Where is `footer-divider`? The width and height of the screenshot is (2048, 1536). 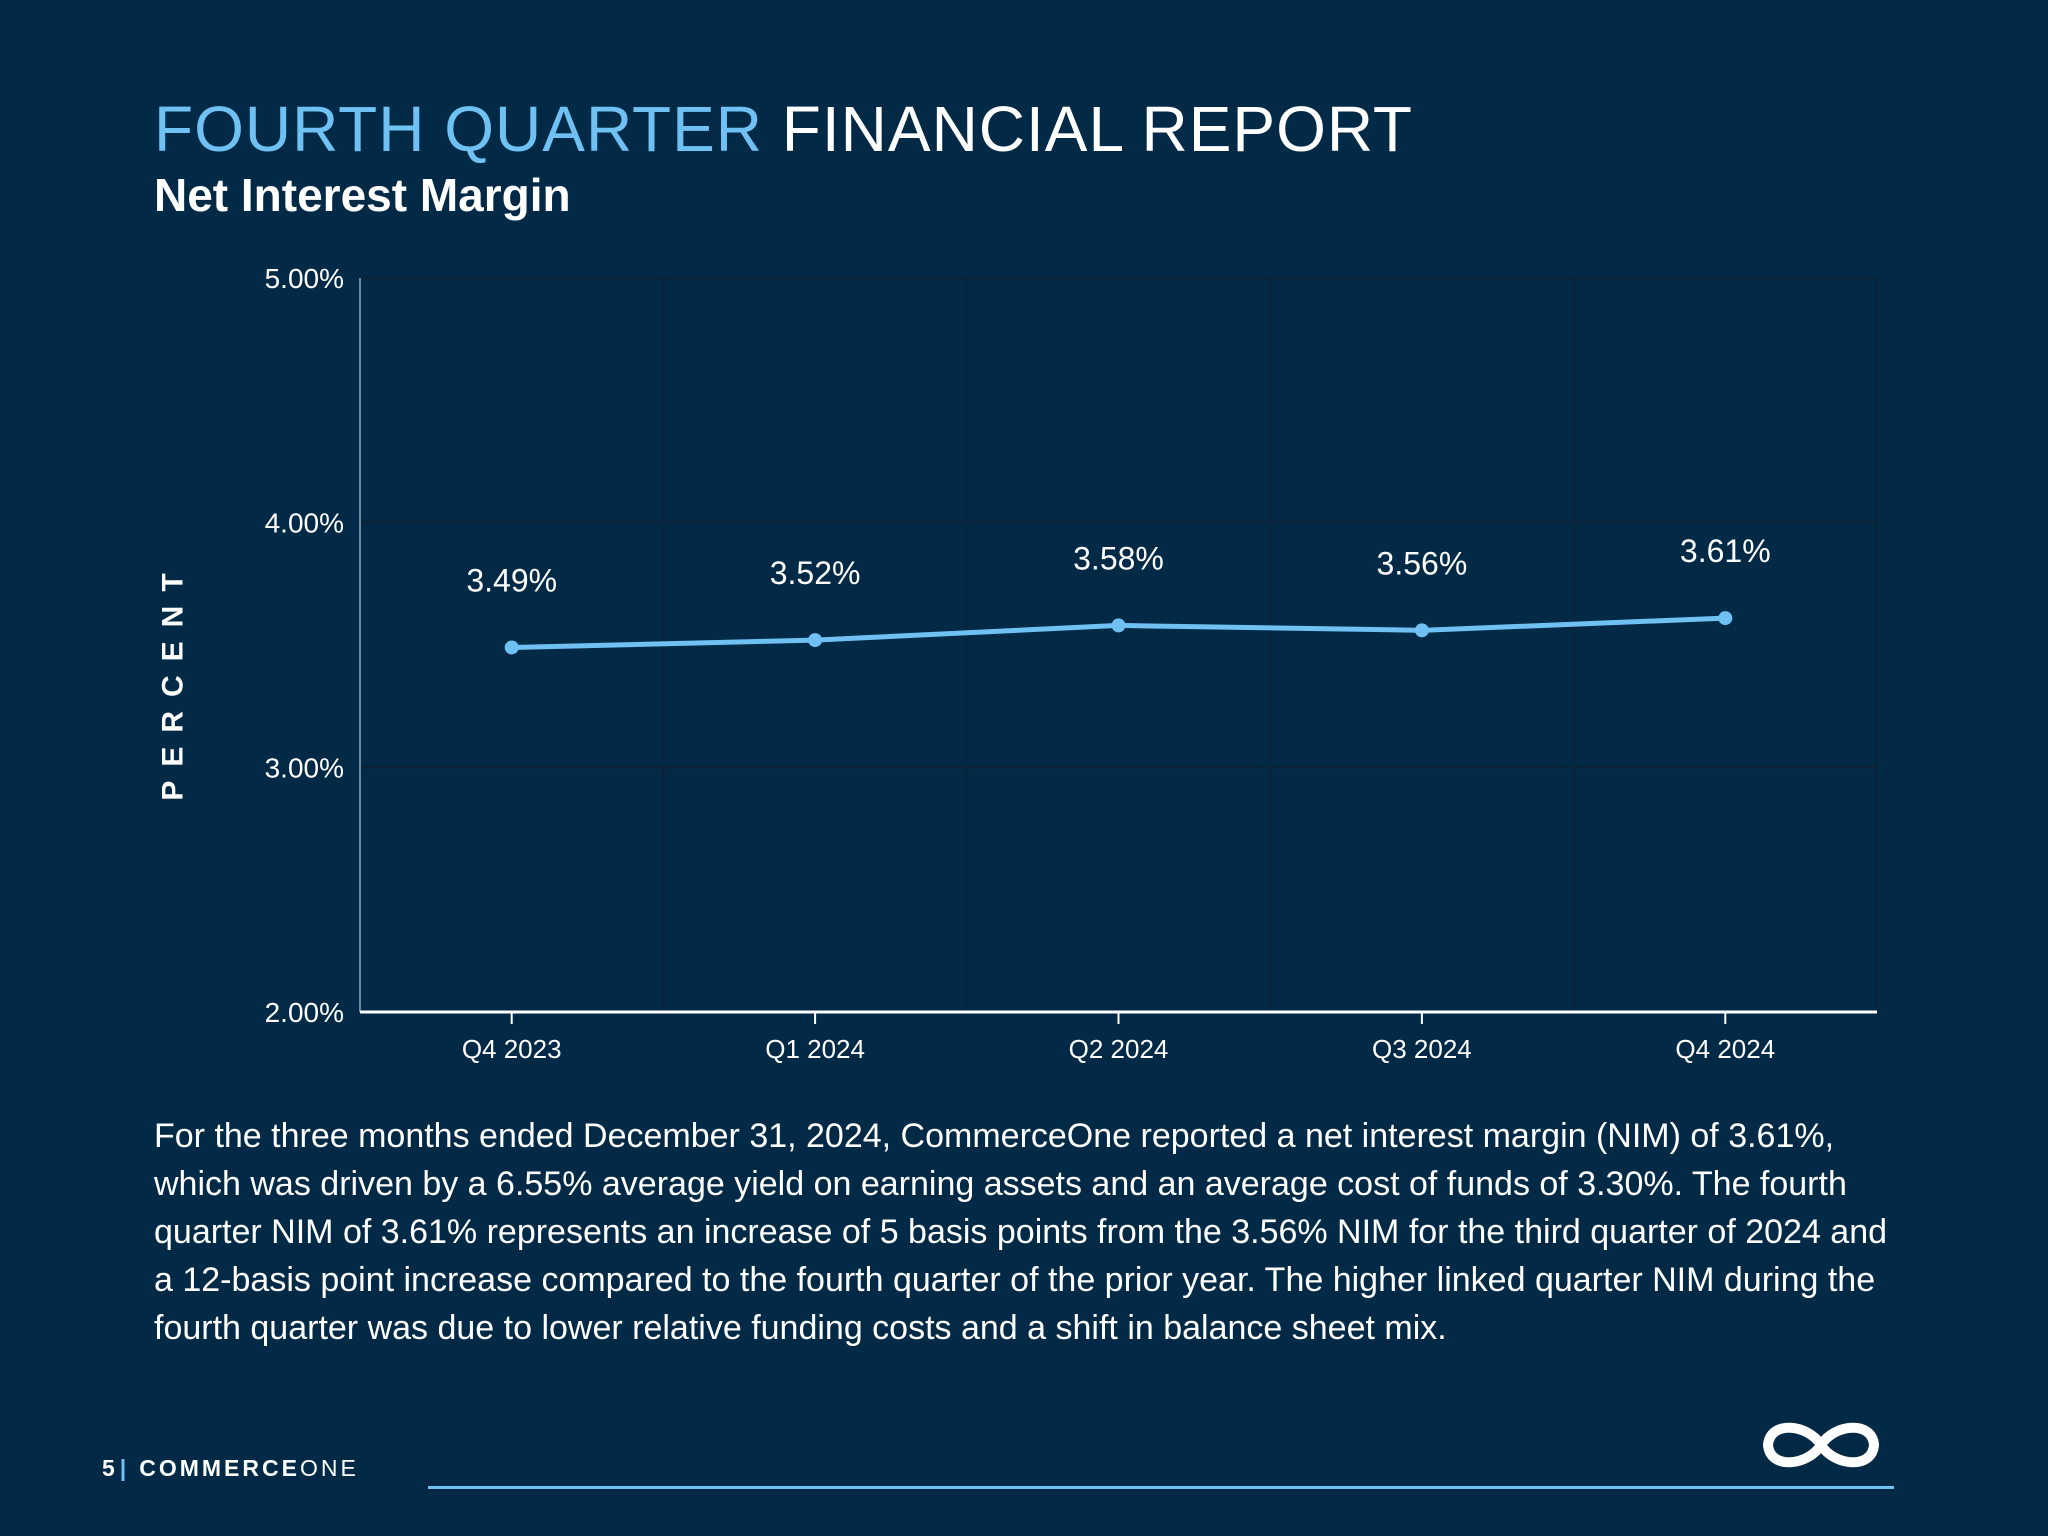
footer-divider is located at coordinates (1161, 1487).